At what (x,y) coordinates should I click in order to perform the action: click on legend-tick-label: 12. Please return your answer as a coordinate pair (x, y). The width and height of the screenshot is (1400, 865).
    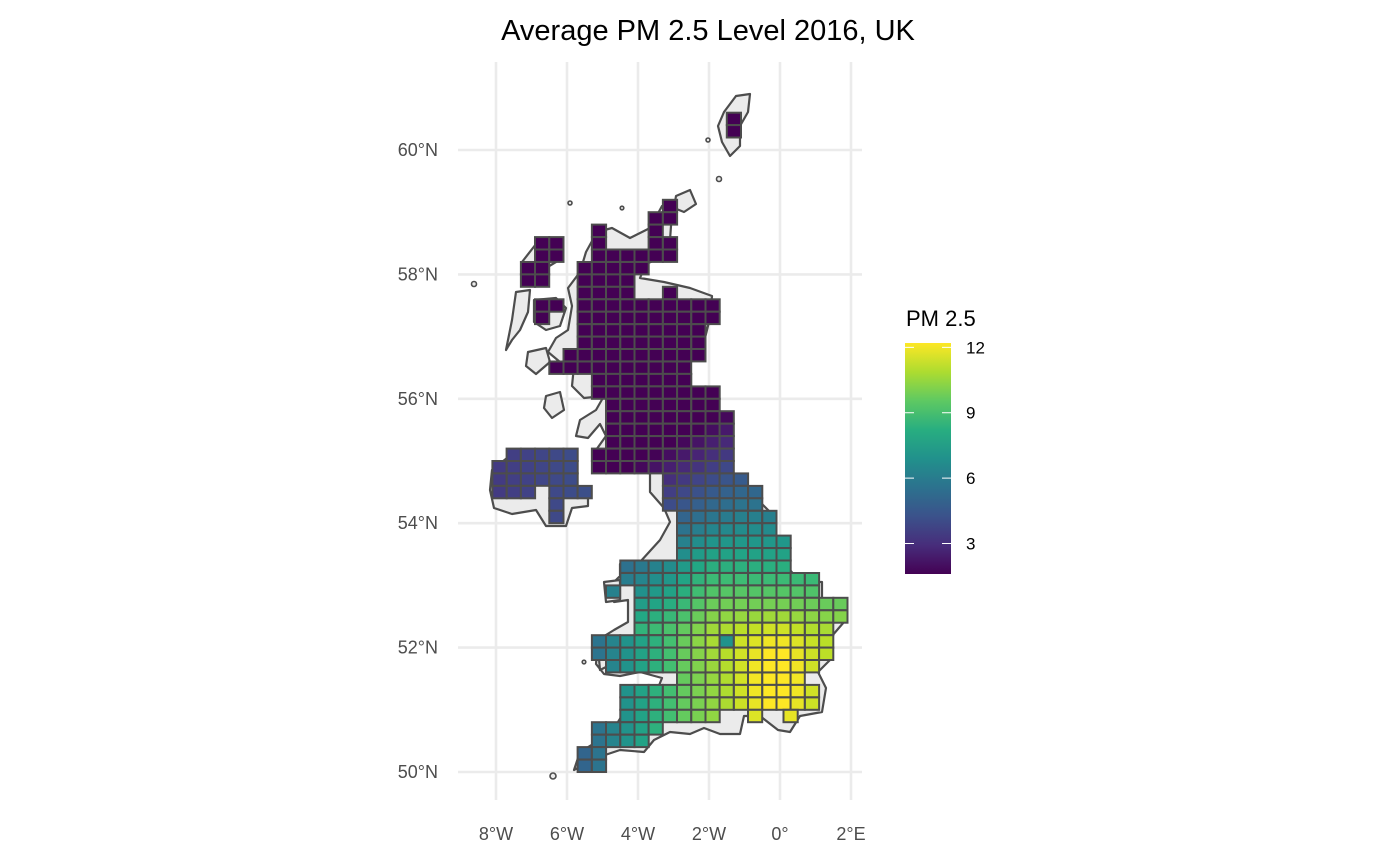
    Looking at the image, I should click on (975, 347).